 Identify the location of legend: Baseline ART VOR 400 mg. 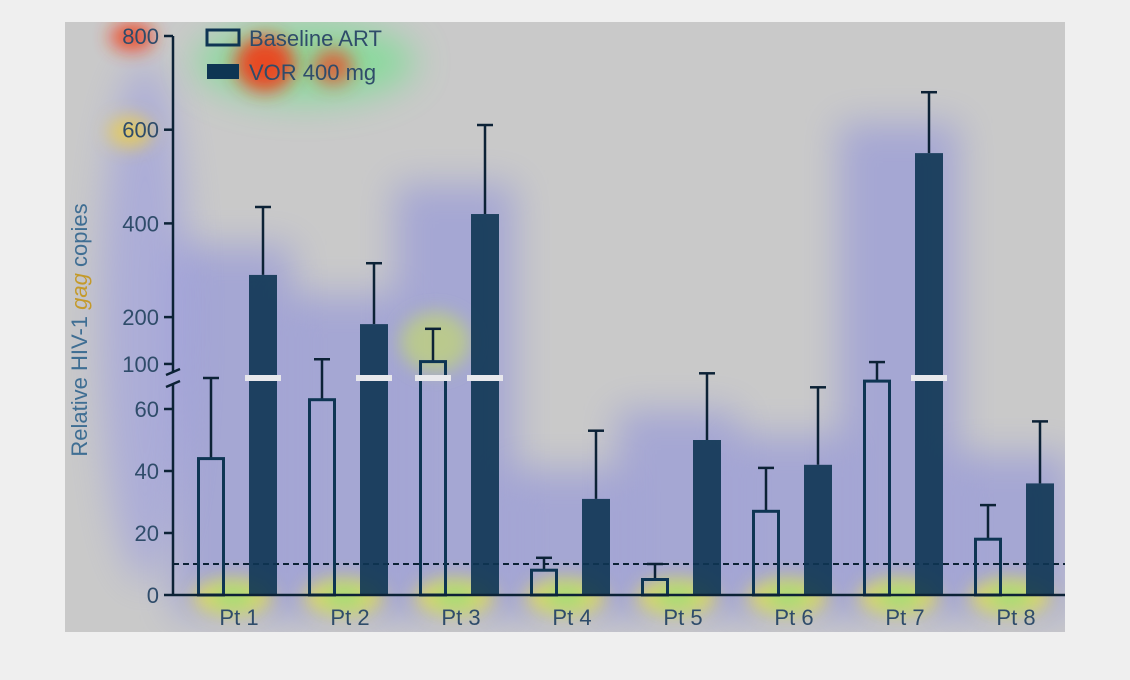
(293, 55).